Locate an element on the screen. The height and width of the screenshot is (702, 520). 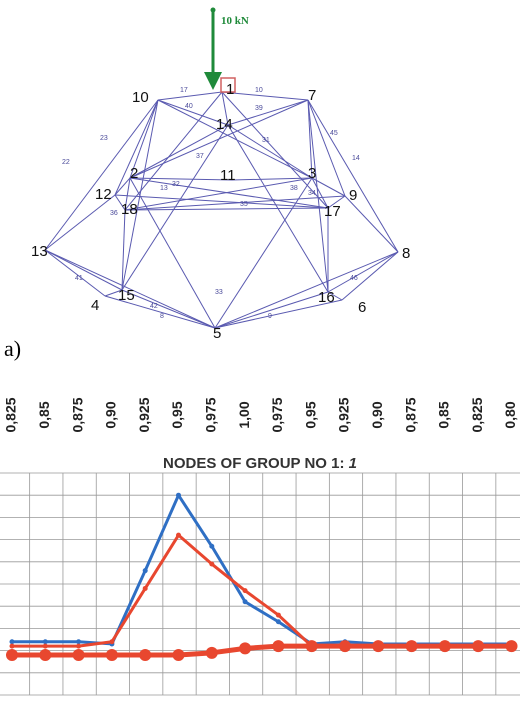
chart-title: NODES OF GROUP NO 1: 1 is located at coordinates (260, 463).